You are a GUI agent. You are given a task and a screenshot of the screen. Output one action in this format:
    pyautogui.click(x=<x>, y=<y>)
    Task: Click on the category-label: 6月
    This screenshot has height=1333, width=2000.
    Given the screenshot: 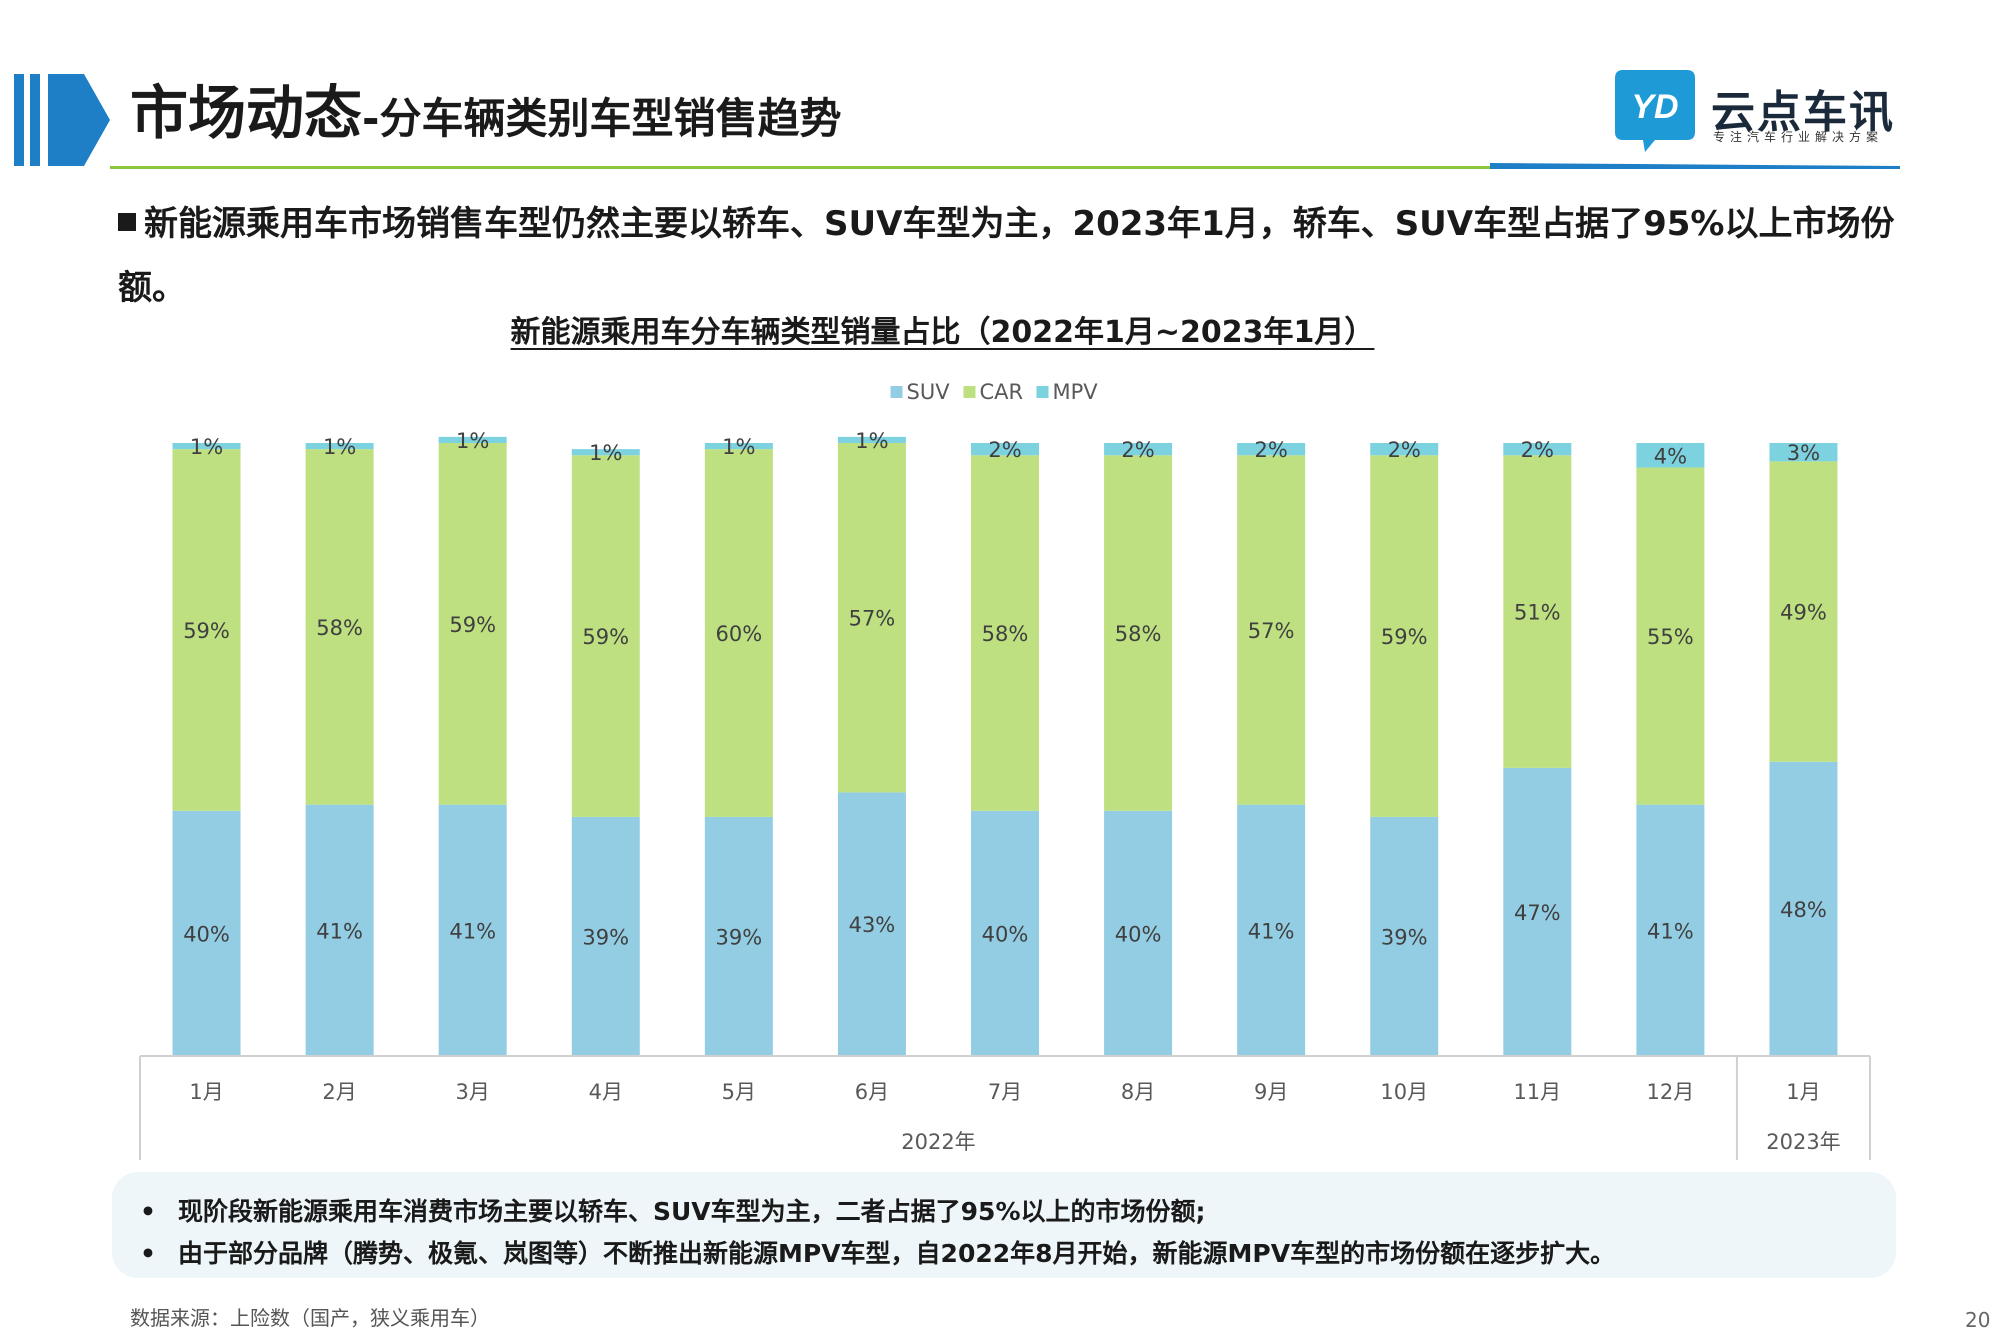 What is the action you would take?
    pyautogui.click(x=872, y=1092)
    